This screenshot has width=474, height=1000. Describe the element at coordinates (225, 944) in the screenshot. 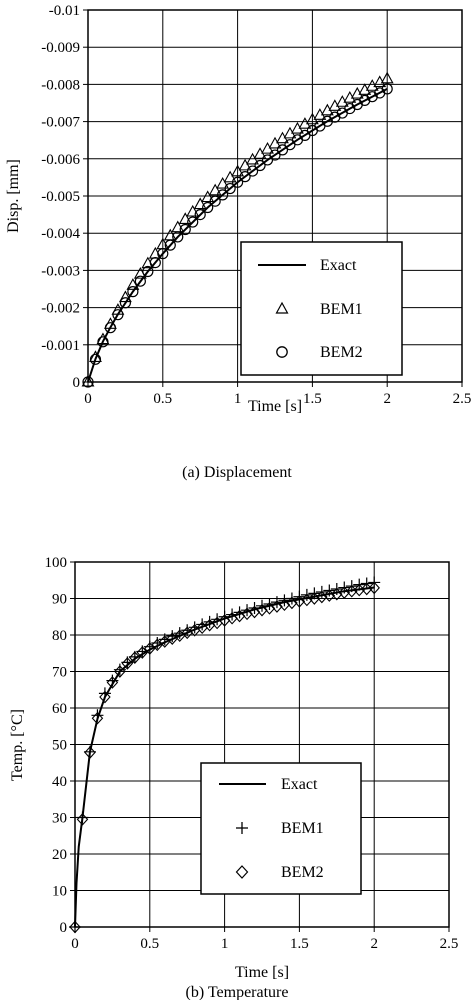

I see `x-tick-label: 1` at that location.